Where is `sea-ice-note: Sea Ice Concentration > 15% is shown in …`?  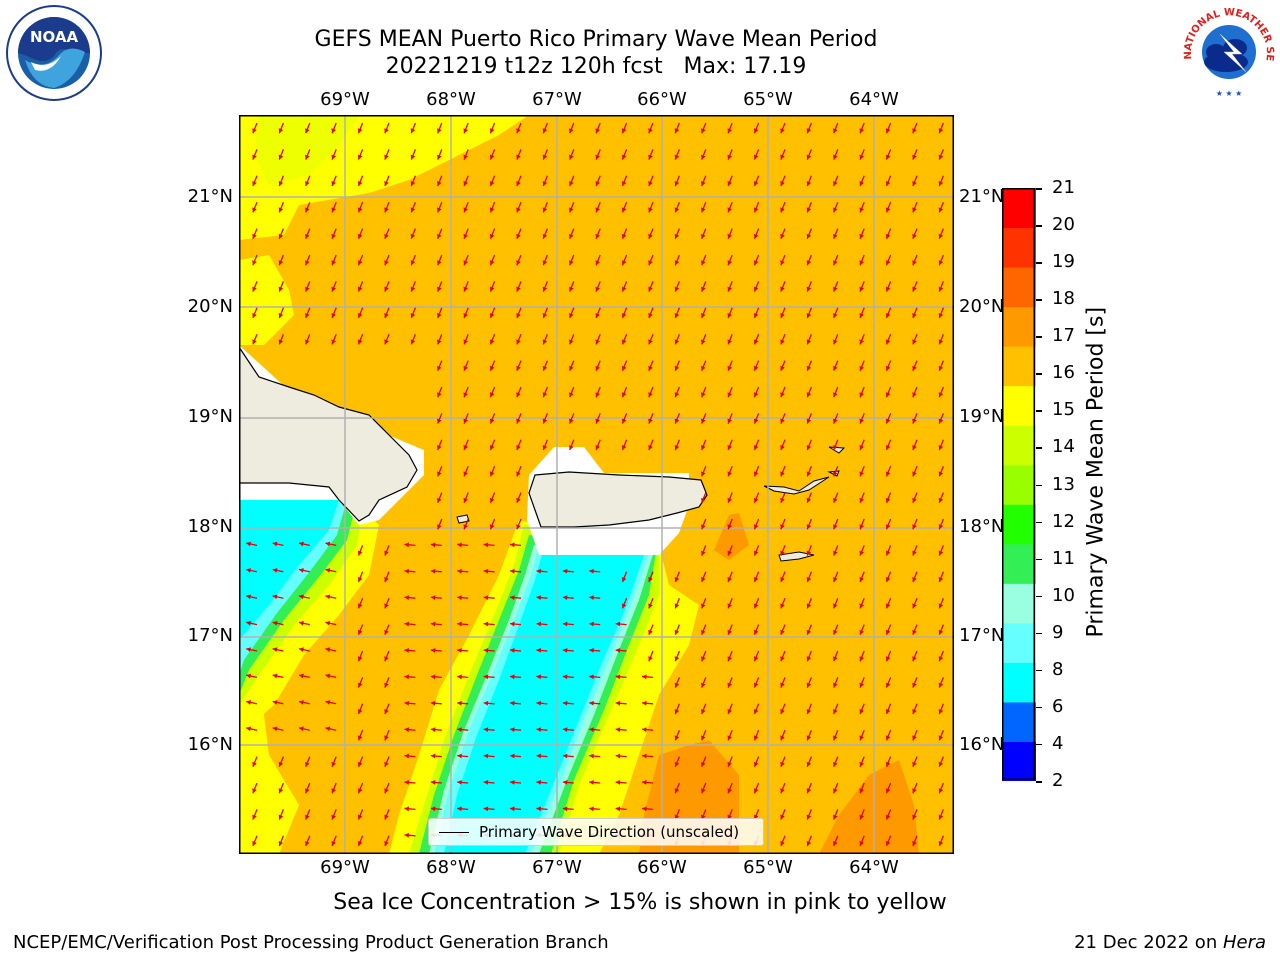
sea-ice-note: Sea Ice Concentration > 15% is shown in … is located at coordinates (640, 902).